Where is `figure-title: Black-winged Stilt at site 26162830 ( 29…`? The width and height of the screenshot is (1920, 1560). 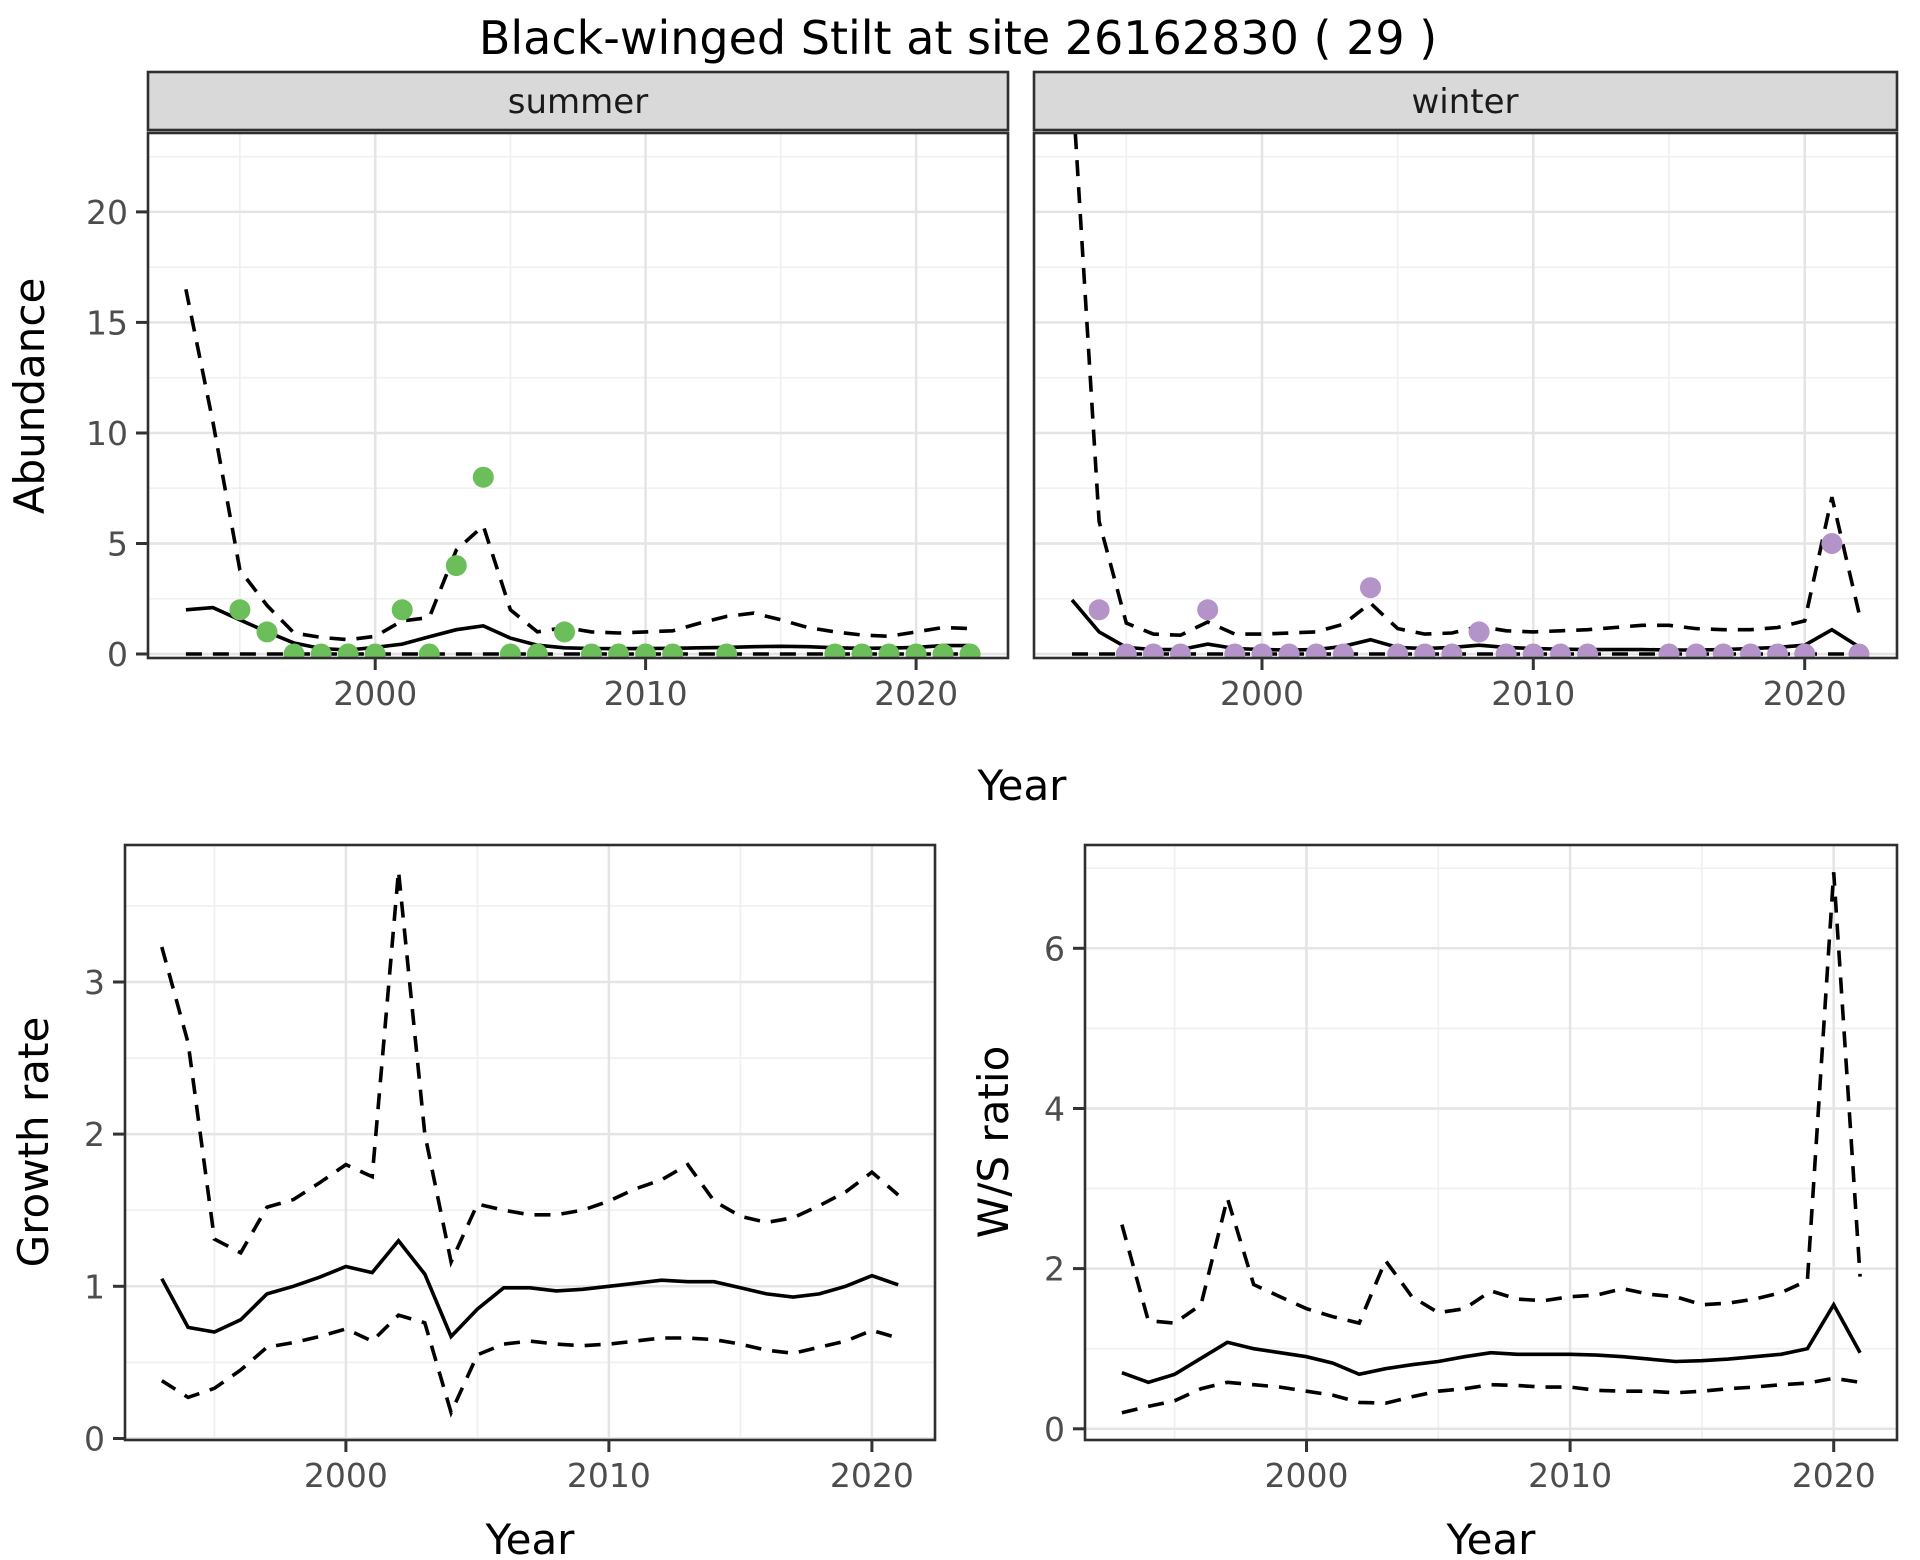
figure-title: Black-winged Stilt at site 26162830 ( 29… is located at coordinates (958, 38).